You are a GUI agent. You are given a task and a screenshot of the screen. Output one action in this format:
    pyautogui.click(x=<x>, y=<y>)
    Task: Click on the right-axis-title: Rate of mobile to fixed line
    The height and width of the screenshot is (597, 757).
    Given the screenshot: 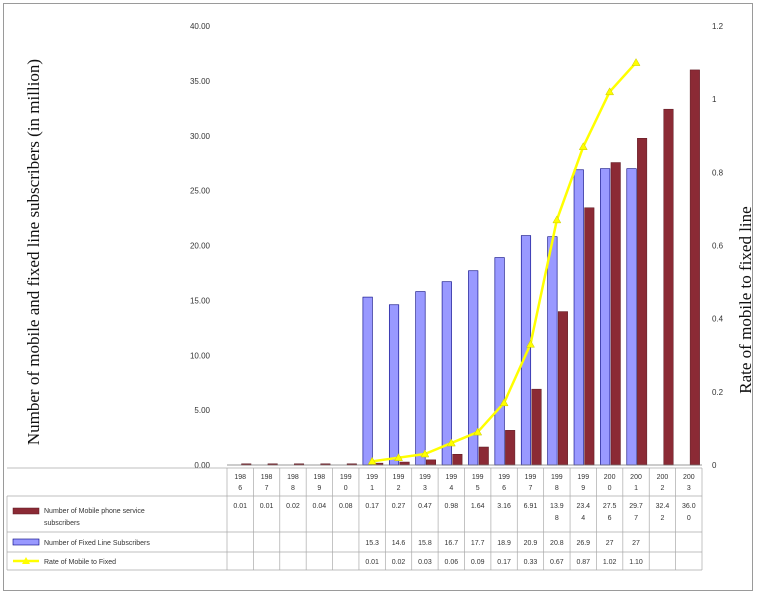 What is the action you would take?
    pyautogui.click(x=745, y=300)
    